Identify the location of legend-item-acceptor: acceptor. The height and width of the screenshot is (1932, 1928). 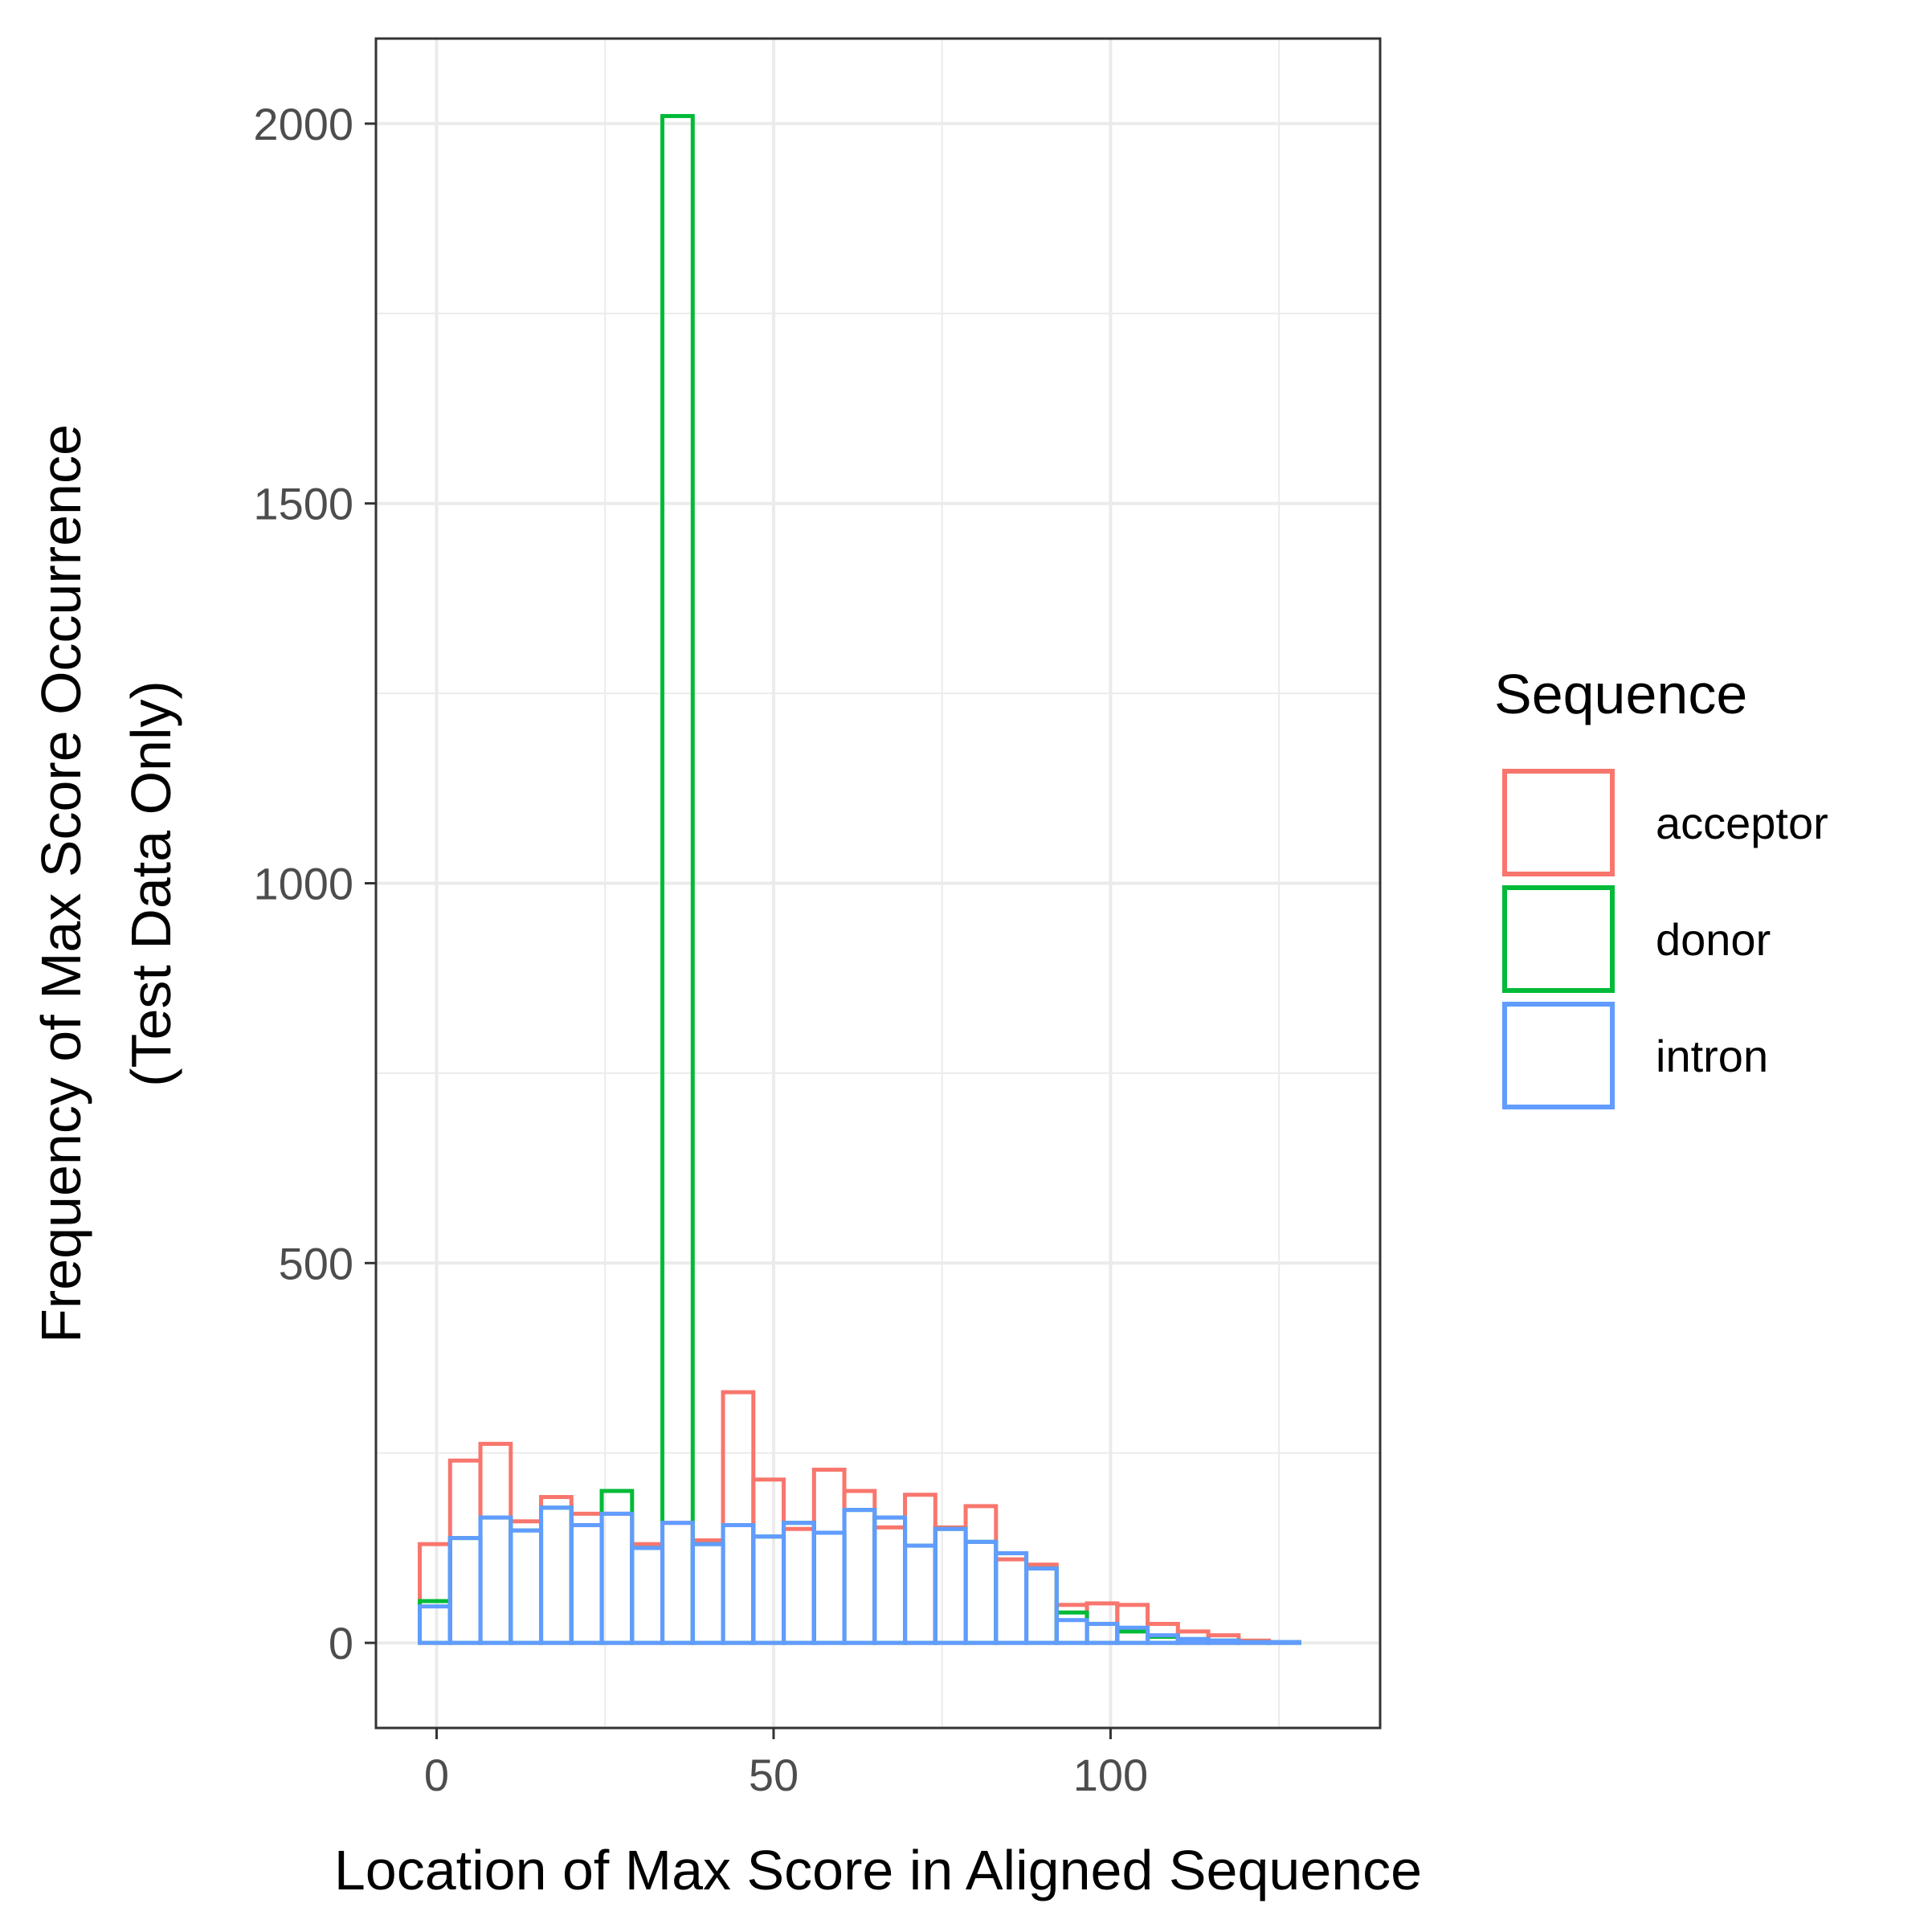
(1665, 822).